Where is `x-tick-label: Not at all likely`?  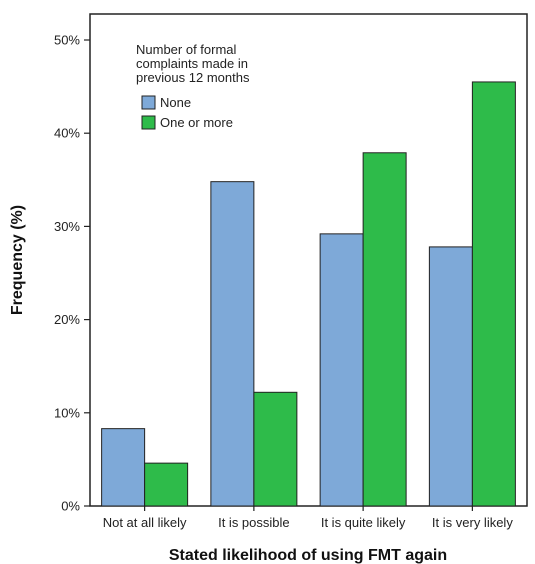 x-tick-label: Not at all likely is located at coordinates (145, 522).